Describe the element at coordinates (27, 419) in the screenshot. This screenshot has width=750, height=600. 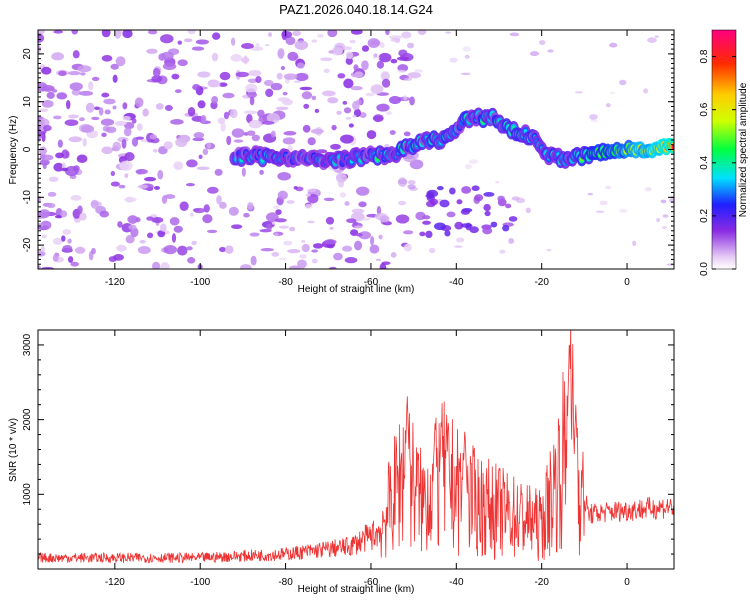
I see `y-tick-label: 2000` at that location.